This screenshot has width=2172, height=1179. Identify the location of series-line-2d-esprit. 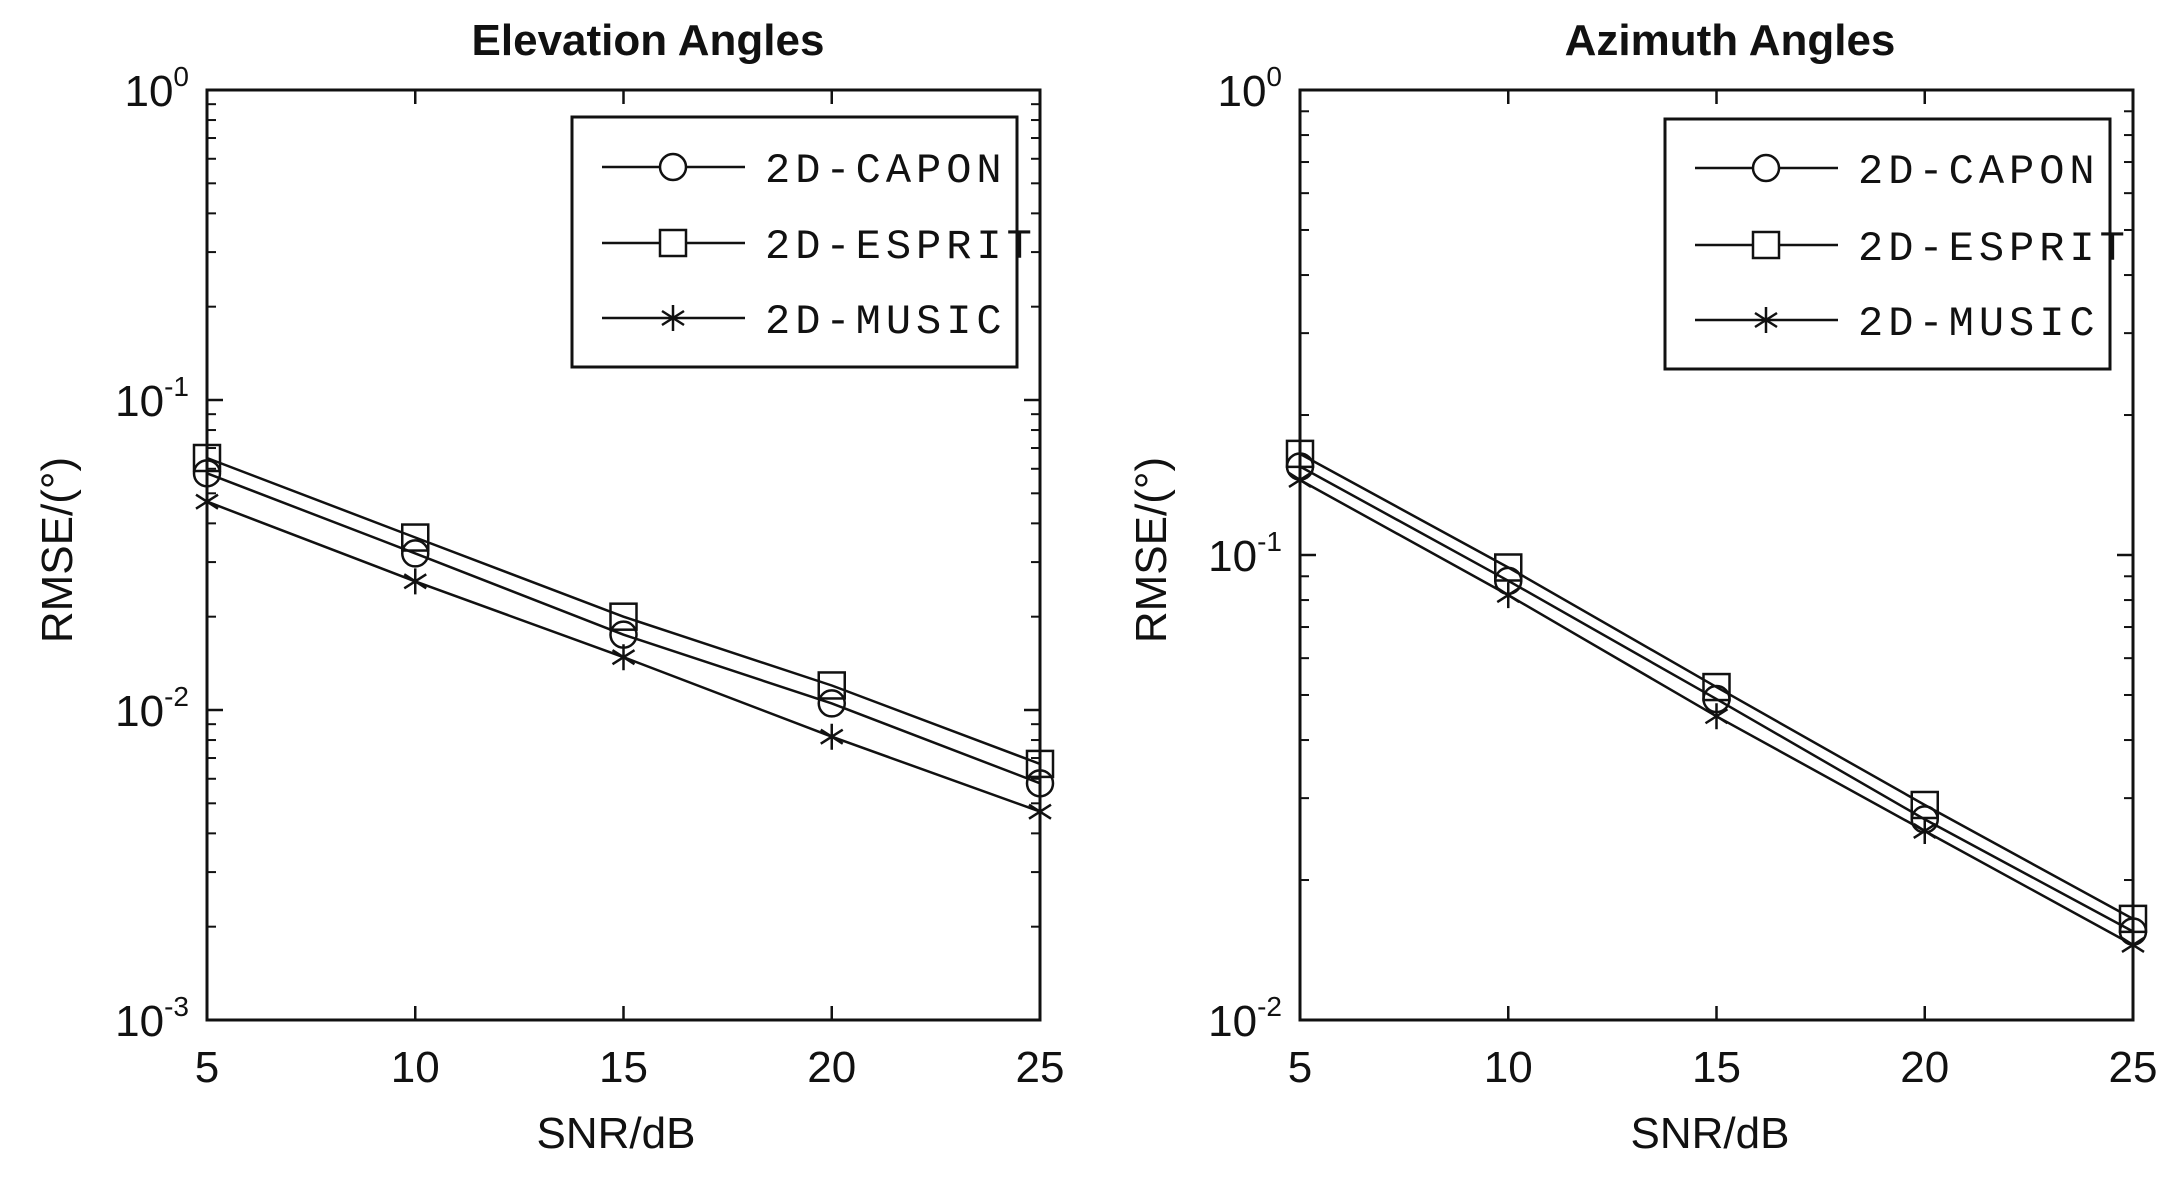
(623, 611).